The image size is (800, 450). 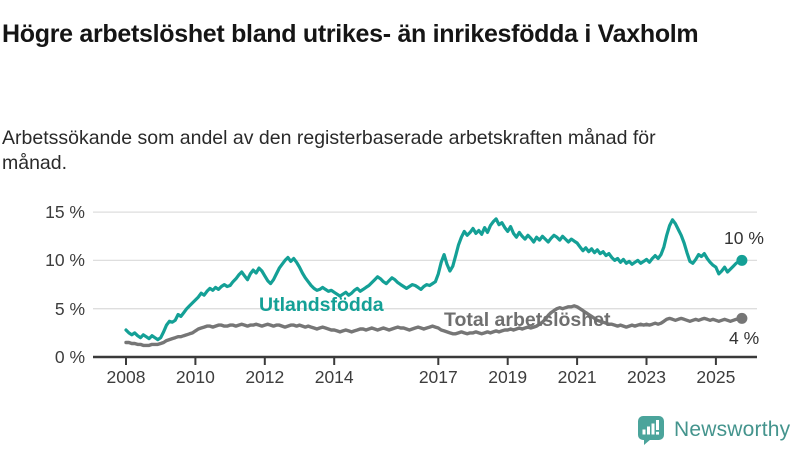 What do you see at coordinates (742, 318) in the screenshot?
I see `total-end-dot` at bounding box center [742, 318].